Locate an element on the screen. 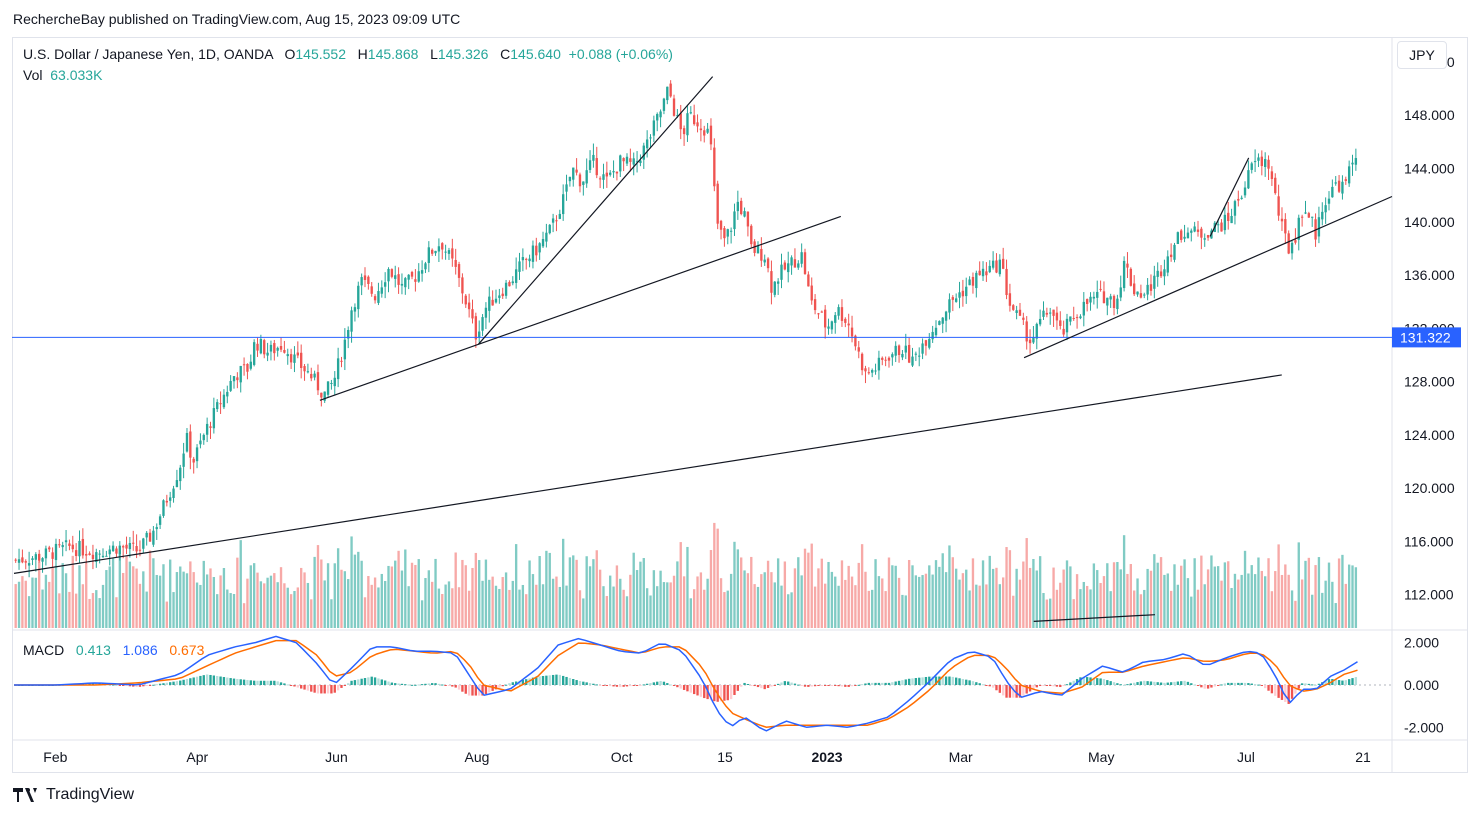 The width and height of the screenshot is (1480, 818). horizontal-level-tag is located at coordinates (1426, 337).